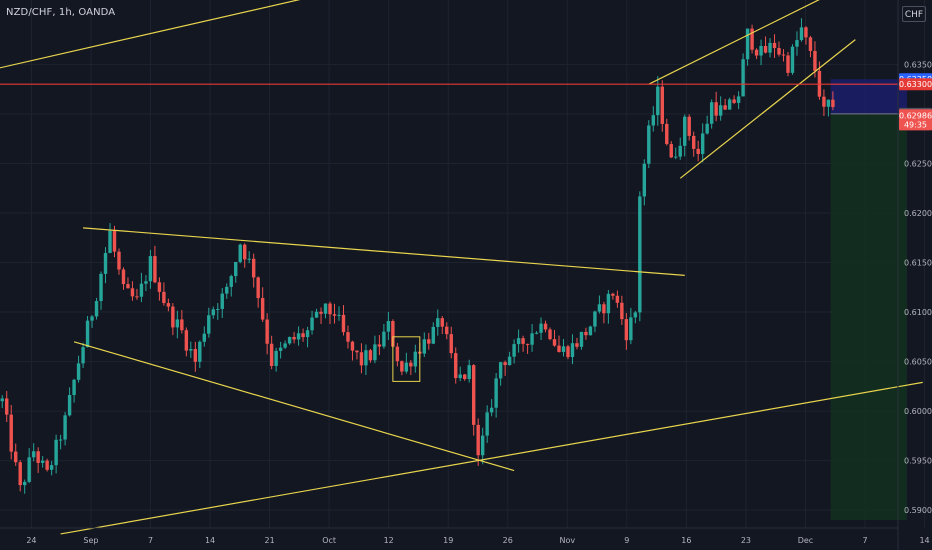 The width and height of the screenshot is (932, 550). What do you see at coordinates (329, 540) in the screenshot?
I see `x-tick-label: Oct` at bounding box center [329, 540].